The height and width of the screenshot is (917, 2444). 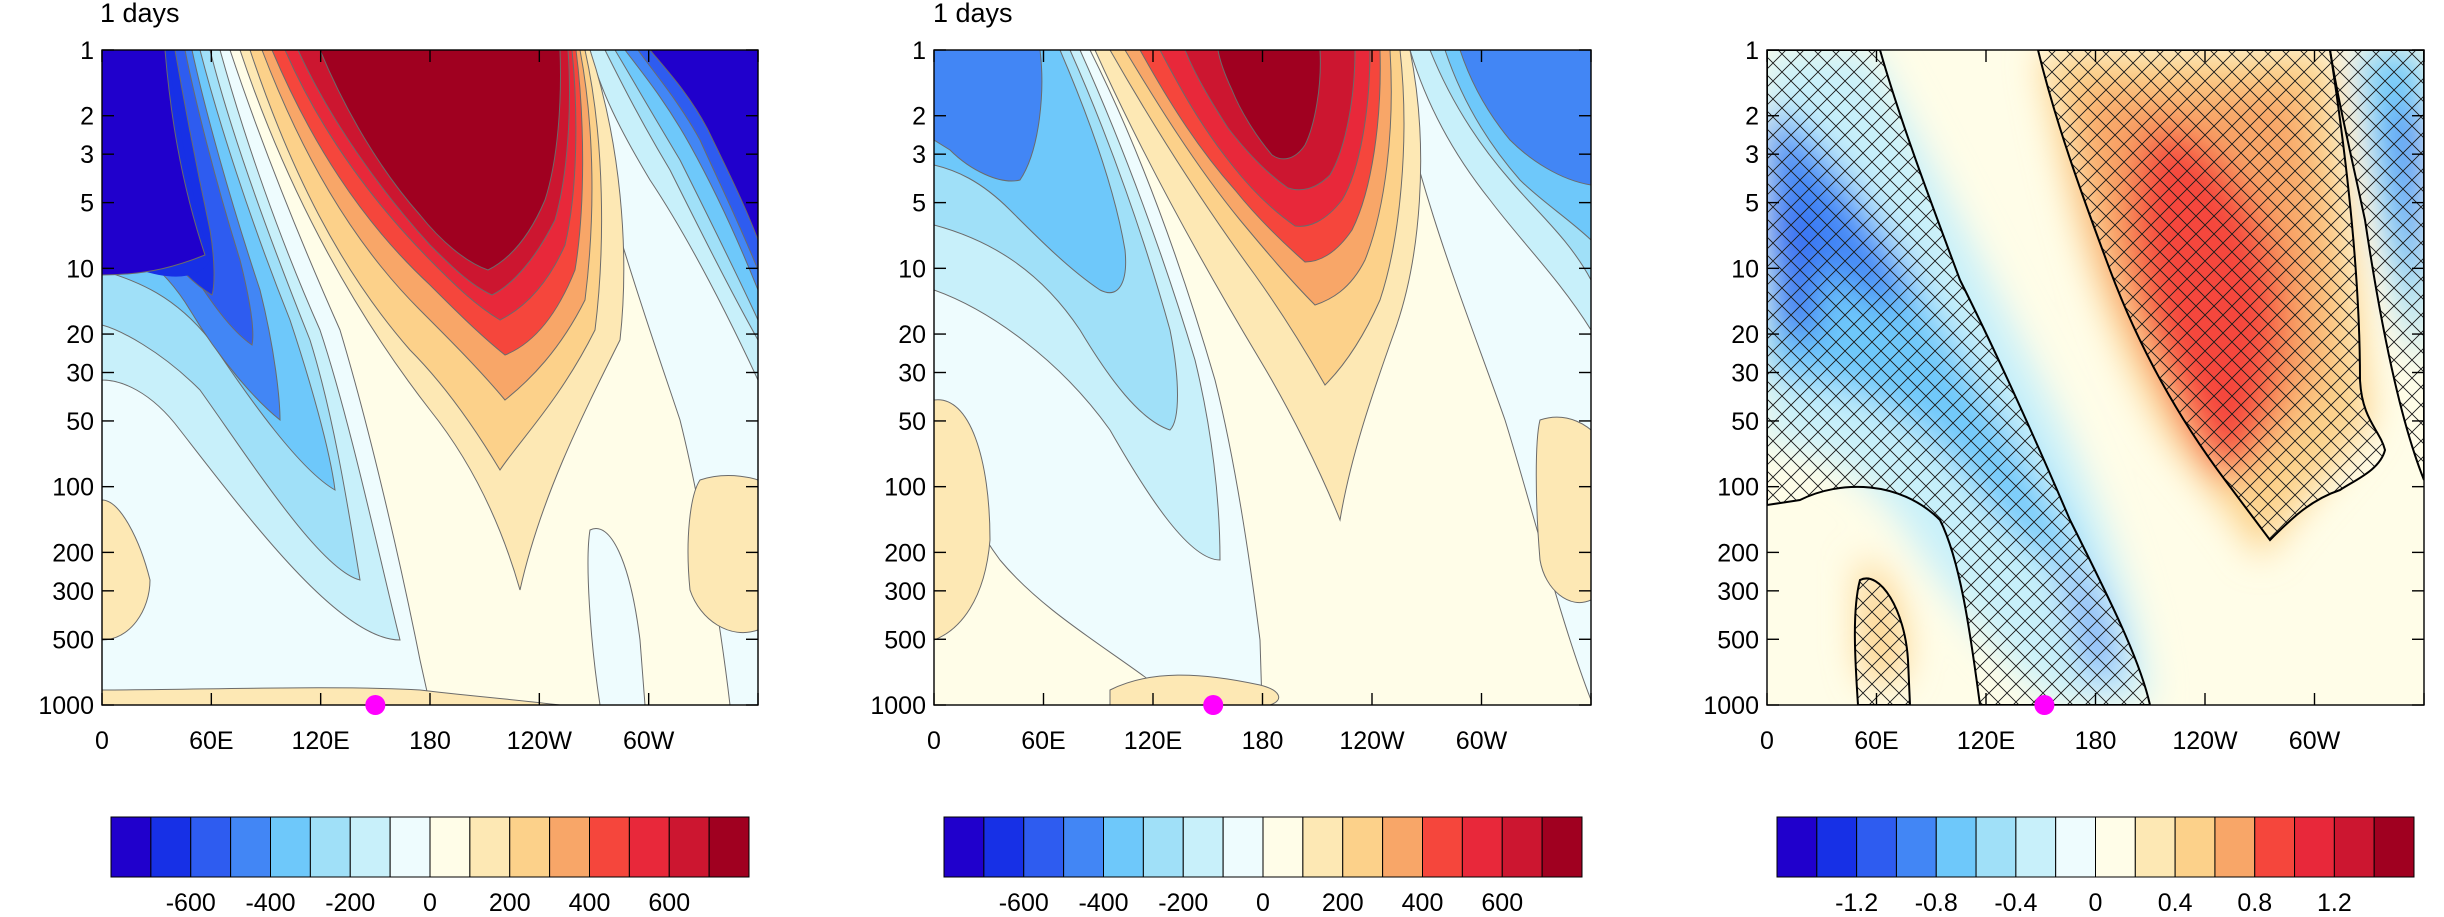 What do you see at coordinates (1269, 105) in the screenshot?
I see `panel-2-level-pos7` at bounding box center [1269, 105].